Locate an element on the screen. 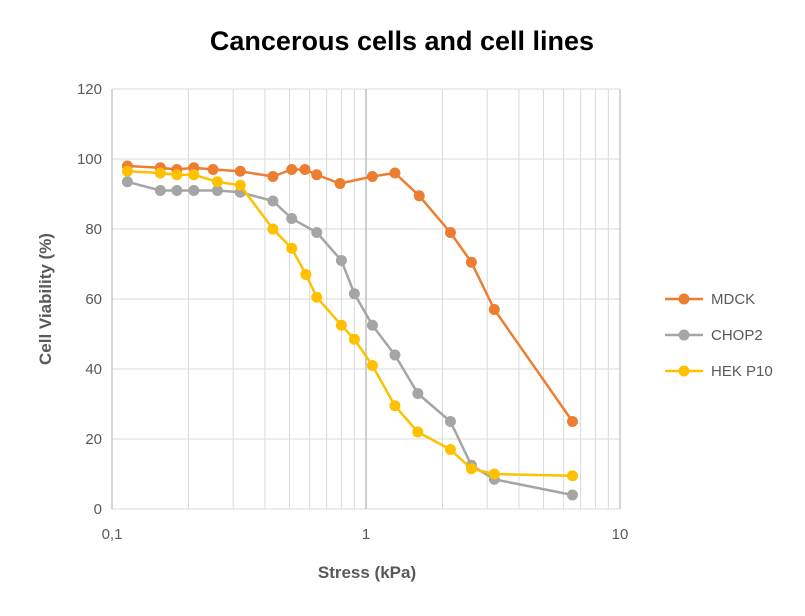 Image resolution: width=805 pixels, height=616 pixels. x-tick-label: 0,1 is located at coordinates (112, 534).